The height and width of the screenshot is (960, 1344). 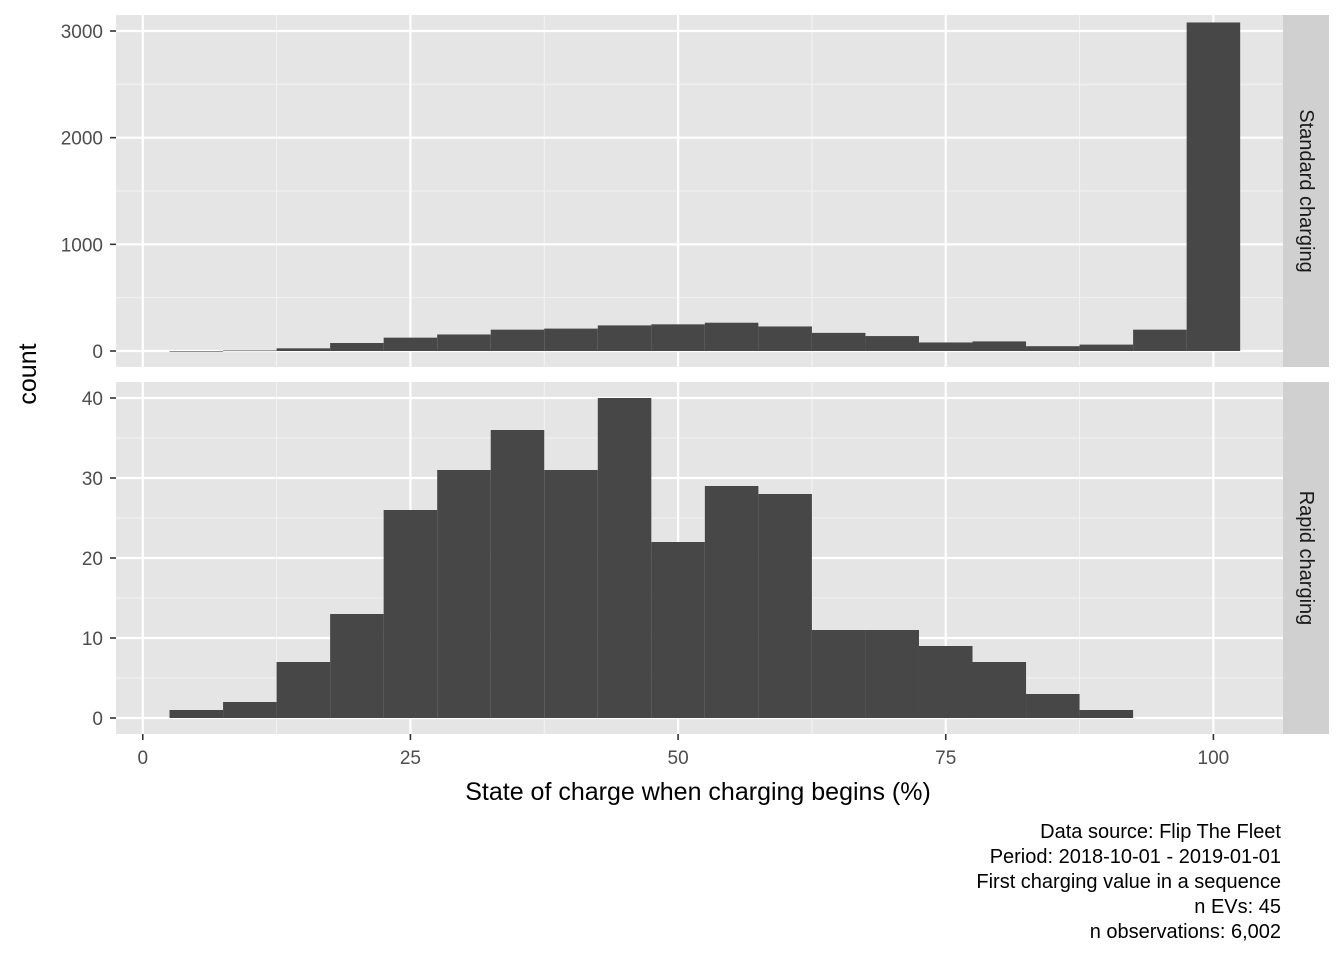 What do you see at coordinates (82, 139) in the screenshot?
I see `y-tick-label: 2000` at bounding box center [82, 139].